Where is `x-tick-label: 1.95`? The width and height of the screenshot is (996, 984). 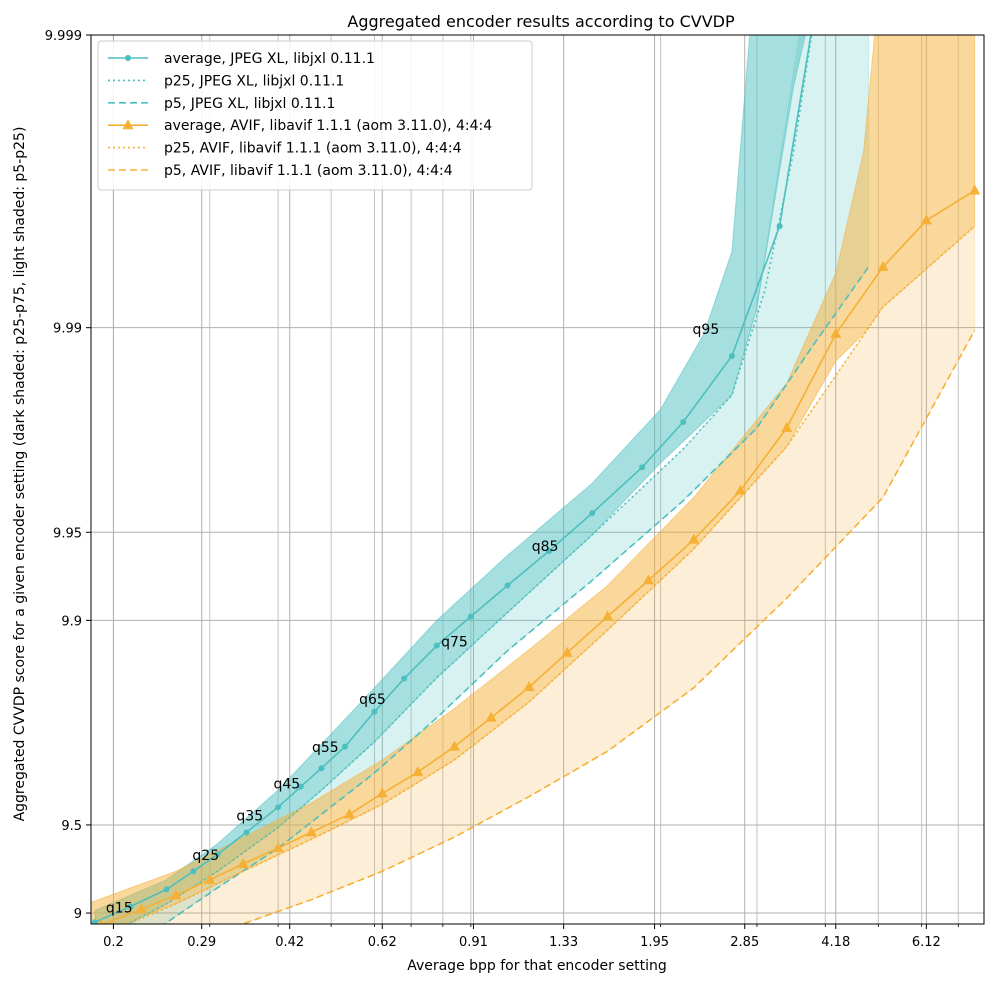 x-tick-label: 1.95 is located at coordinates (654, 942).